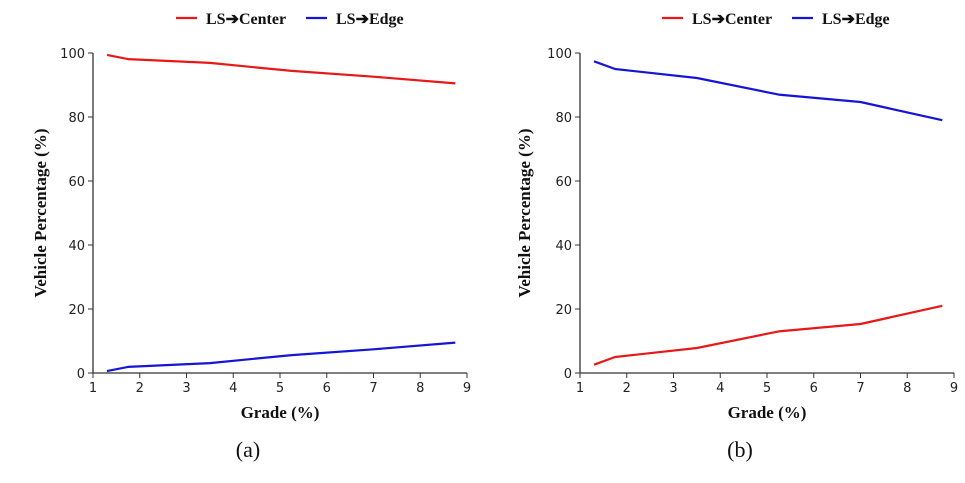 The image size is (965, 483). I want to click on panel-caption: (b), so click(740, 449).